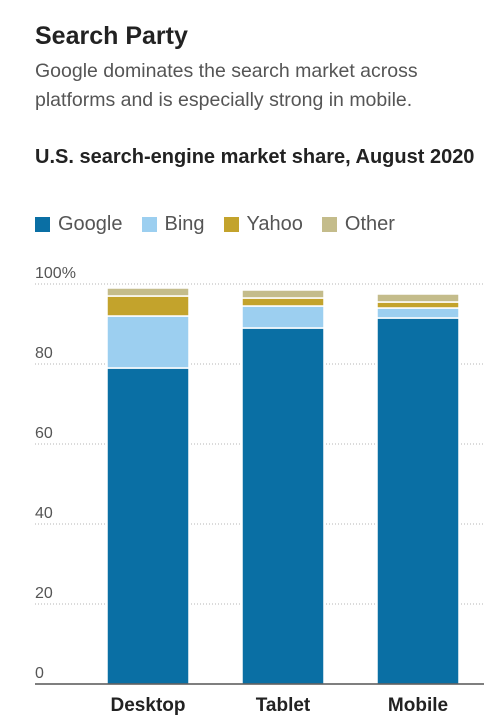 This screenshot has height=723, width=504. Describe the element at coordinates (418, 501) in the screenshot. I see `bar-mobile-google` at that location.